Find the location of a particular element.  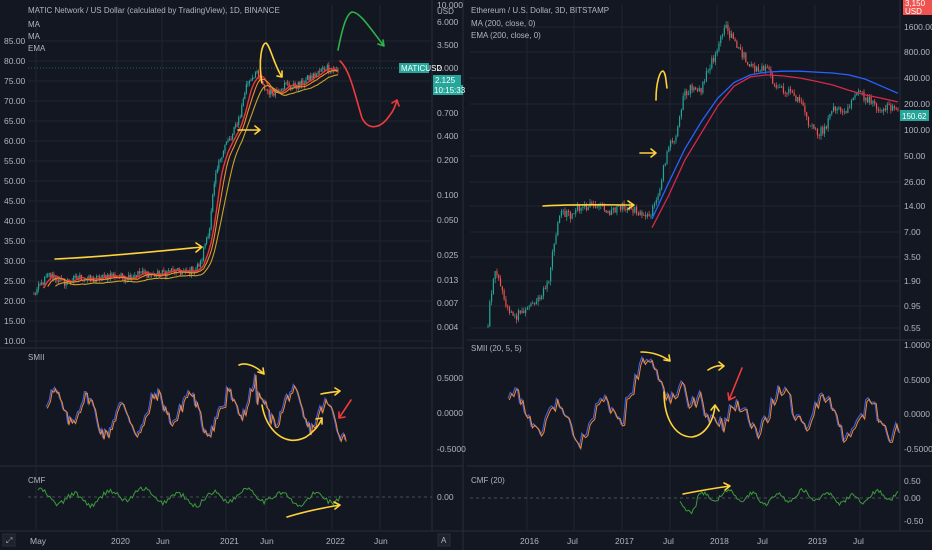

right-smii-tick: -0.5000 is located at coordinates (918, 449).